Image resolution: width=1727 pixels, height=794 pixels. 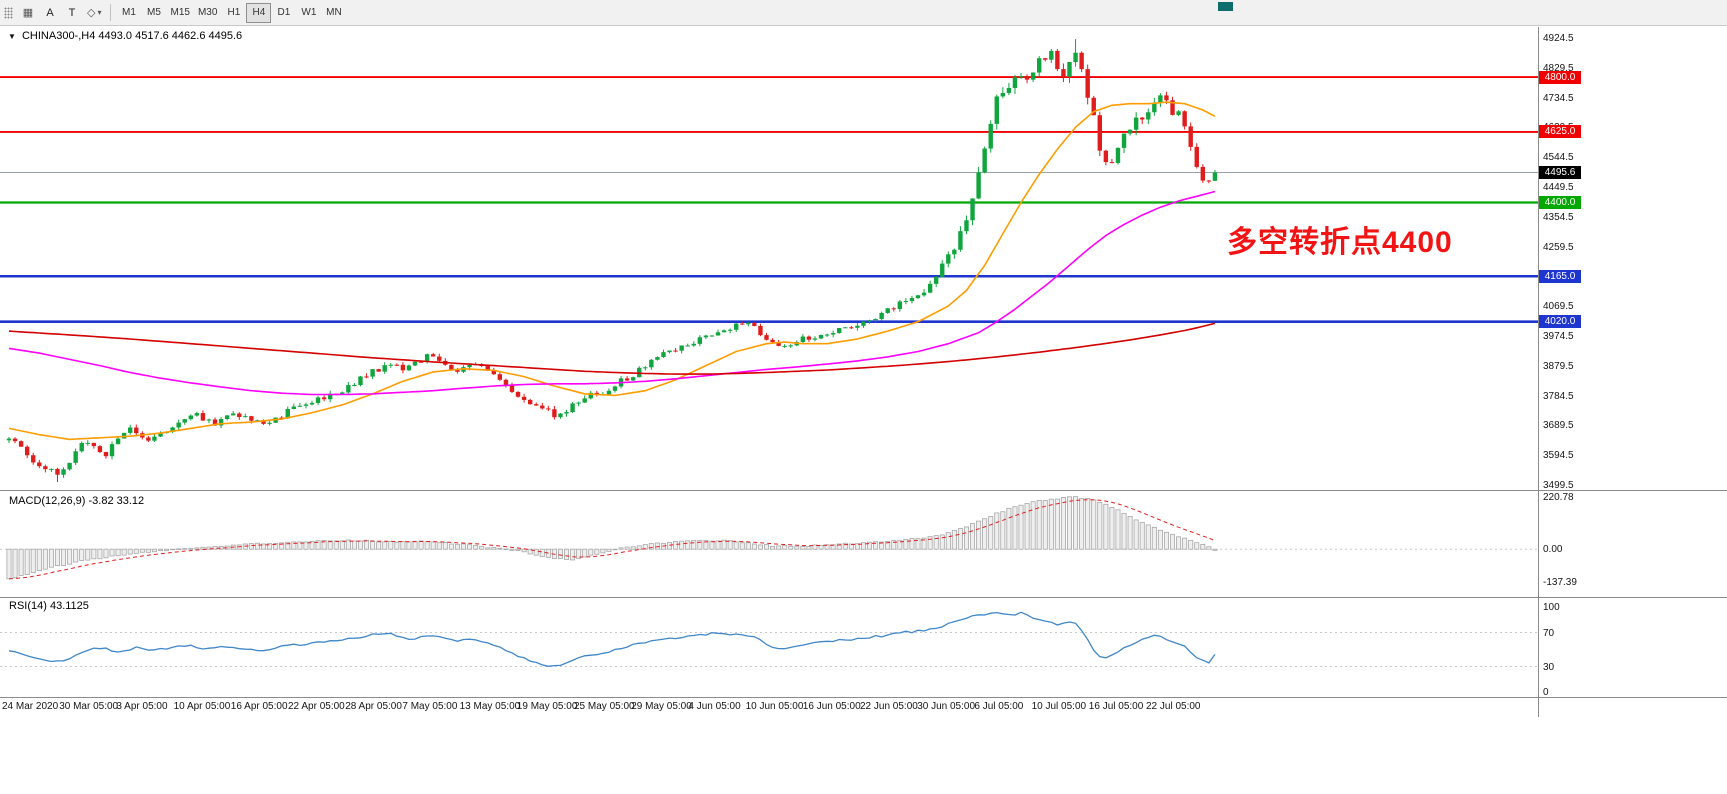 What do you see at coordinates (1549, 667) in the screenshot?
I see `rsi-axis-label: 30` at bounding box center [1549, 667].